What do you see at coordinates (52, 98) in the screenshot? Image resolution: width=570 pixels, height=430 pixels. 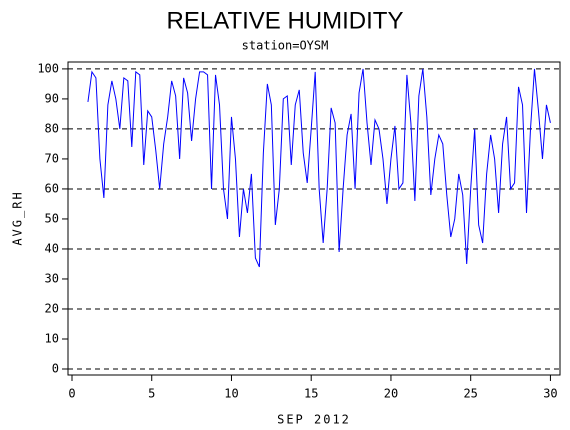 I see `y-tick-label: 90` at bounding box center [52, 98].